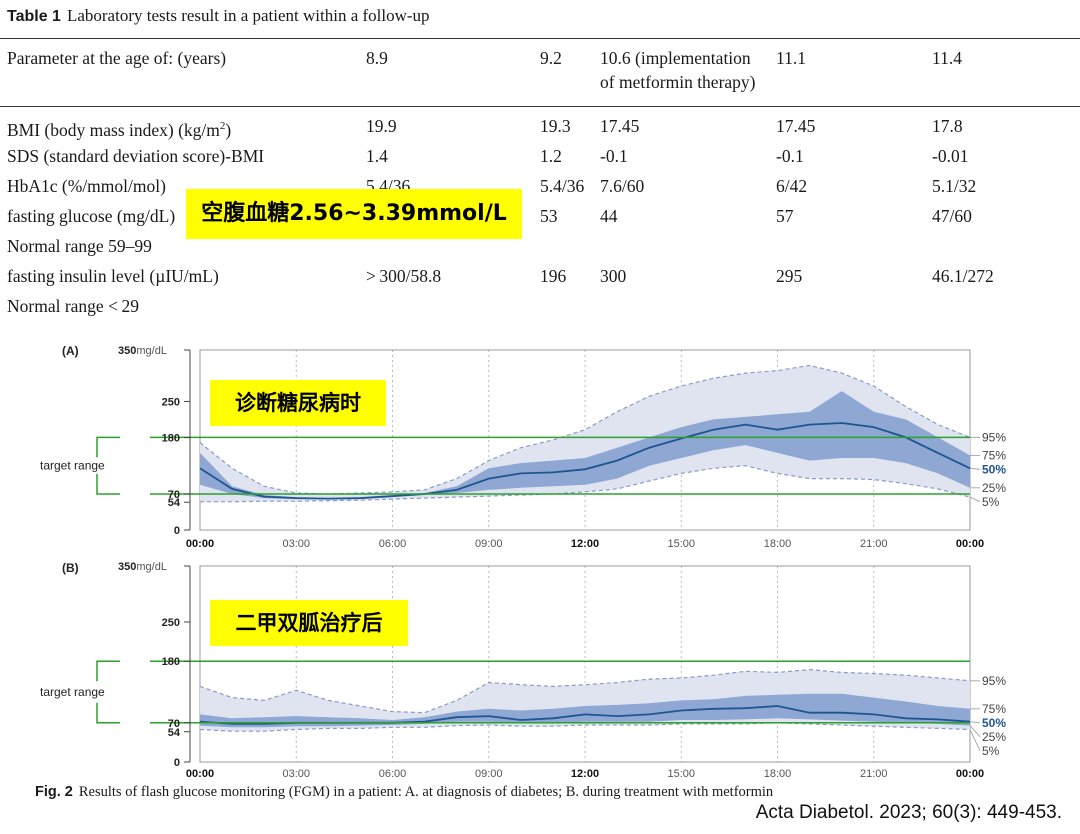  What do you see at coordinates (952, 216) in the screenshot?
I see `table-cell: 47/60` at bounding box center [952, 216].